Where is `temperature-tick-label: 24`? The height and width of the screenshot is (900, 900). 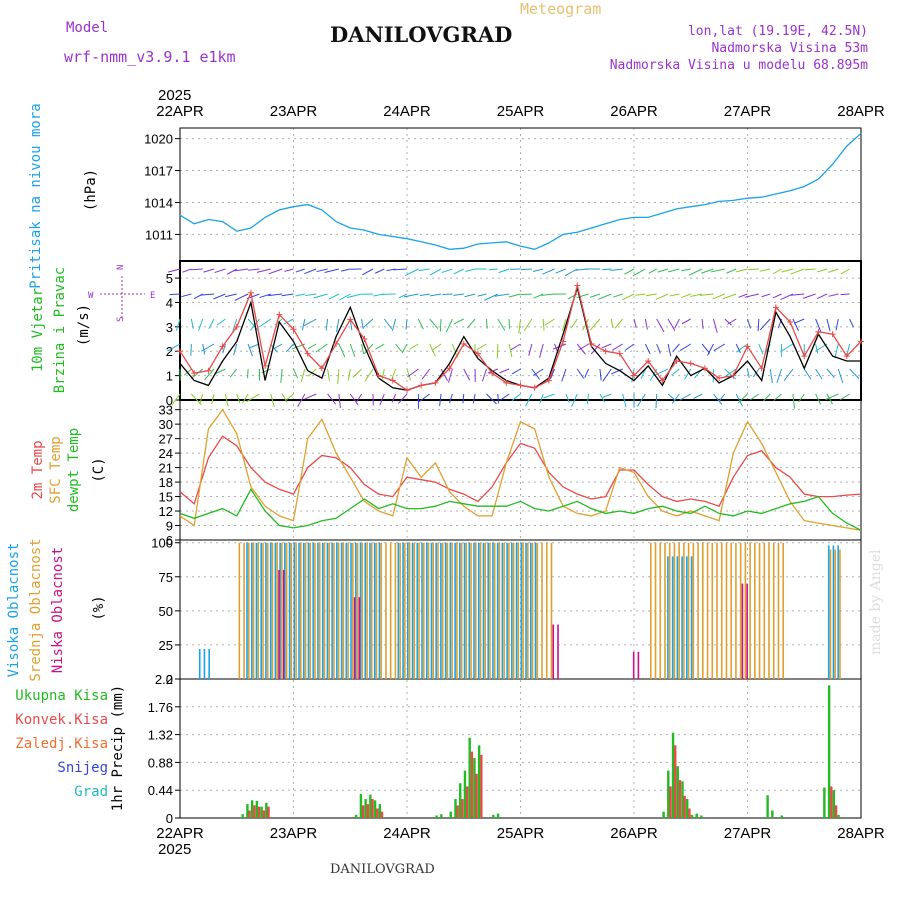
temperature-tick-label: 24 is located at coordinates (166, 453).